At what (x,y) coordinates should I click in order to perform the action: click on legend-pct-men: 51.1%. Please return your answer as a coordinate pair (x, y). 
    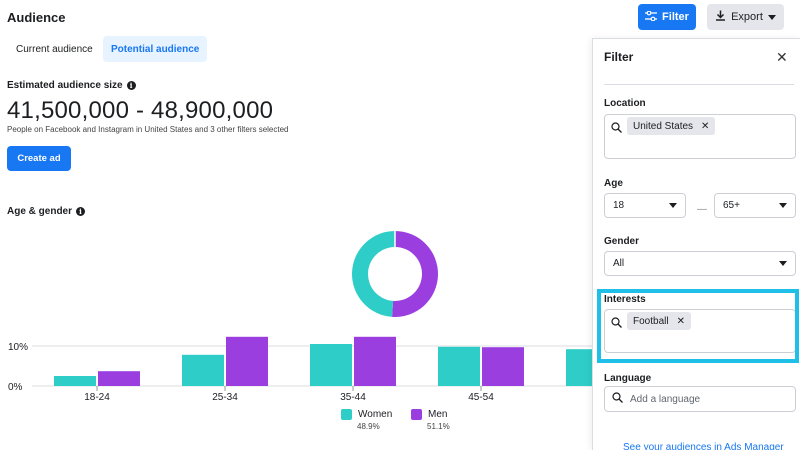
    Looking at the image, I should click on (438, 426).